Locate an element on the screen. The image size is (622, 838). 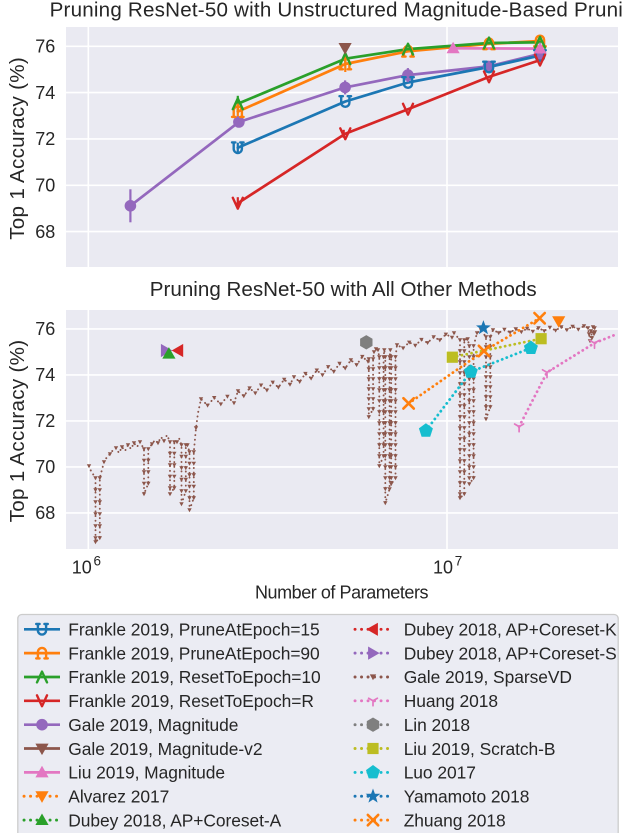
svg-text: Alvarez 2017 is located at coordinates (118, 797).